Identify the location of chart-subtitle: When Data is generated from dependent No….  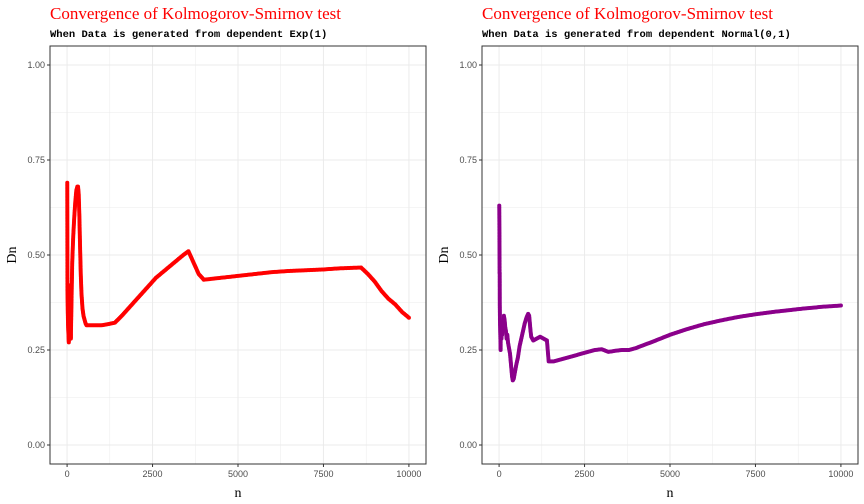
(636, 35).